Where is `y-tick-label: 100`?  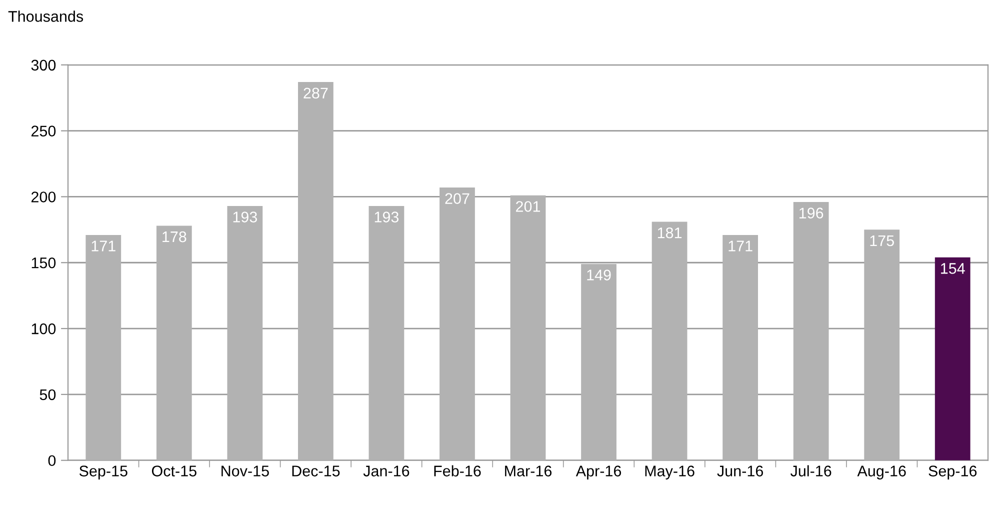 y-tick-label: 100 is located at coordinates (44, 328).